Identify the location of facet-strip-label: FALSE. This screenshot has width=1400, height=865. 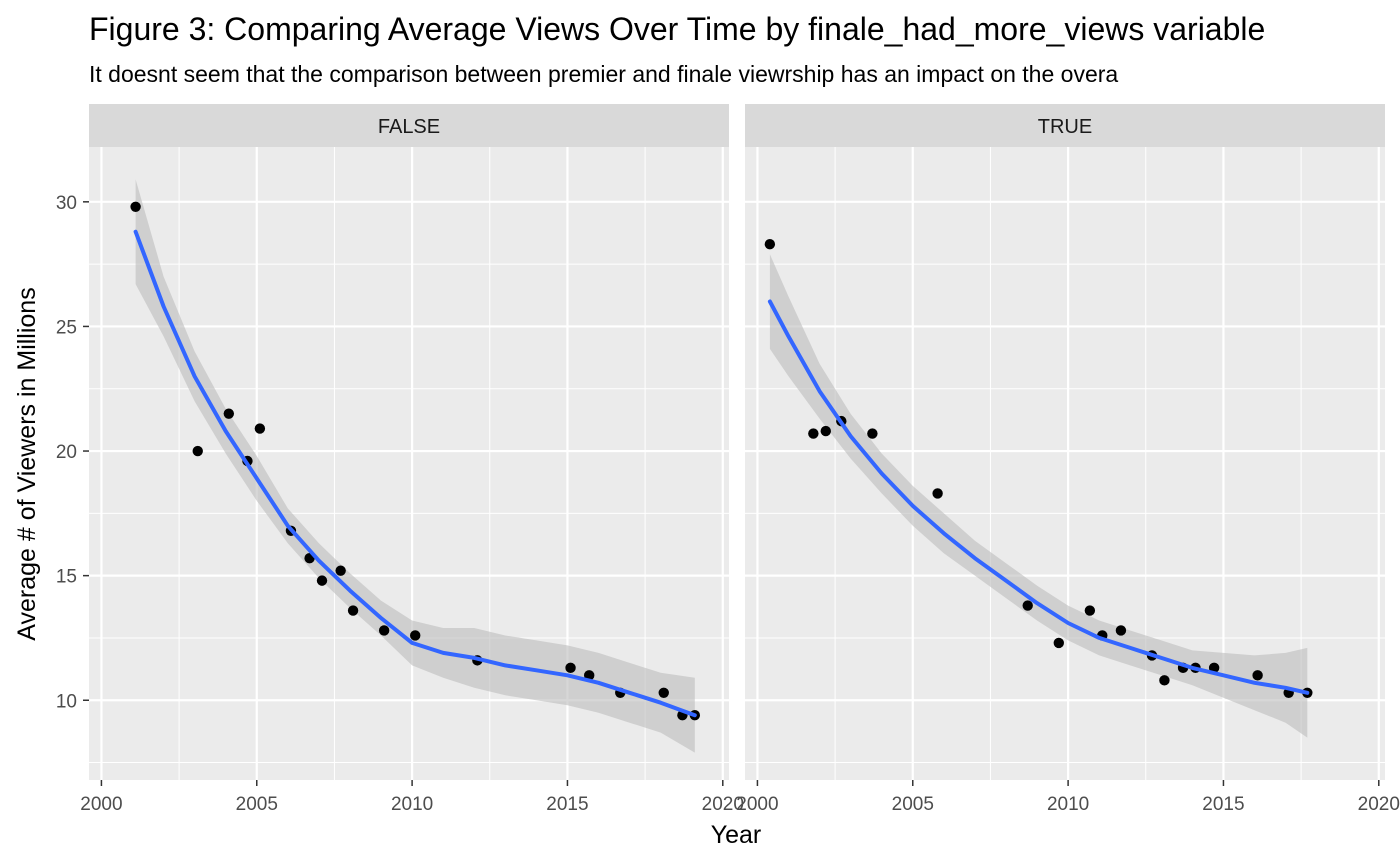
(409, 127).